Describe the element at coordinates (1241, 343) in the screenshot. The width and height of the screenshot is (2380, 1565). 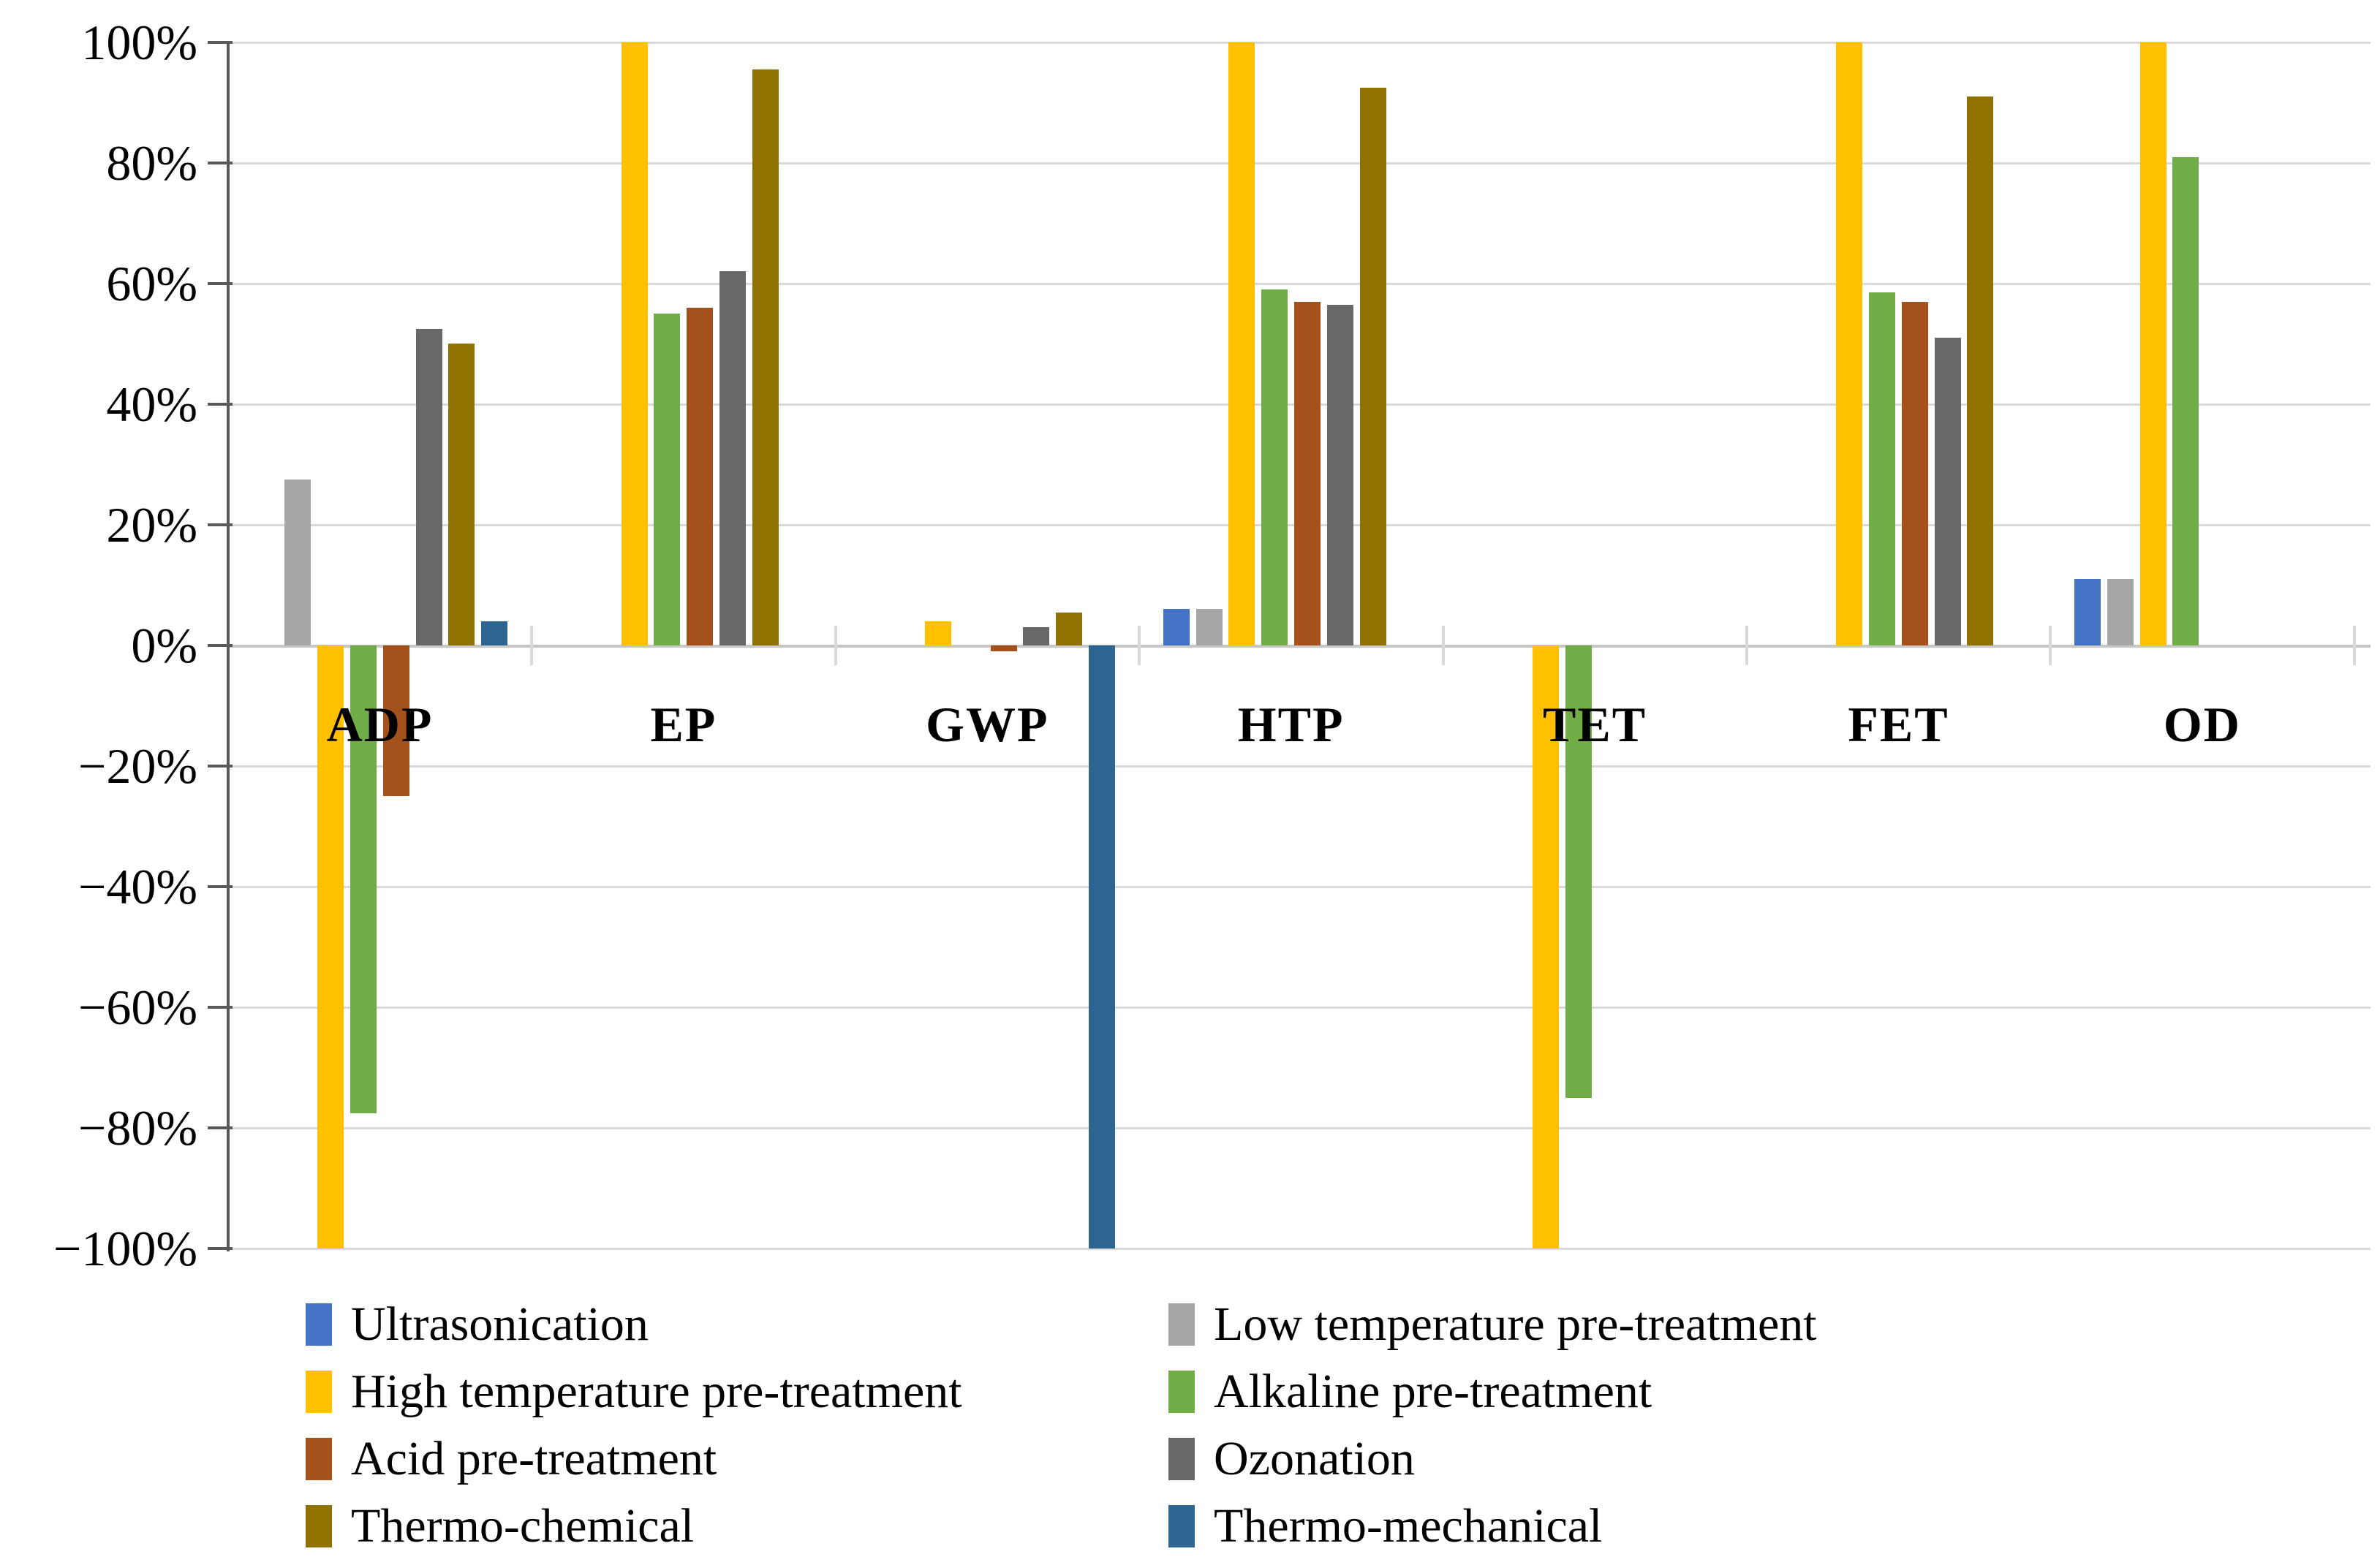
I see `bar-htp-high-temperature-pre-treatment` at that location.